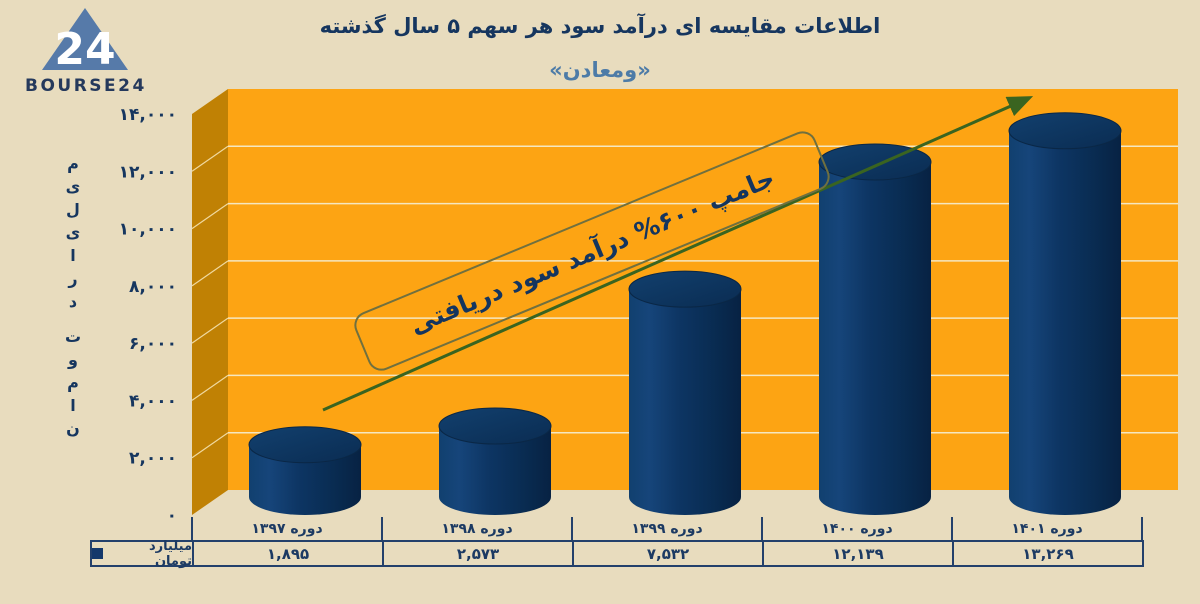  I want to click on value-cell: ۷,۵۳۲, so click(669, 553).